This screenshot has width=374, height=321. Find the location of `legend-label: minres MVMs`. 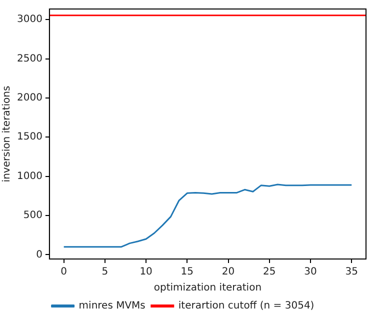

legend-label: minres MVMs is located at coordinates (112, 306).